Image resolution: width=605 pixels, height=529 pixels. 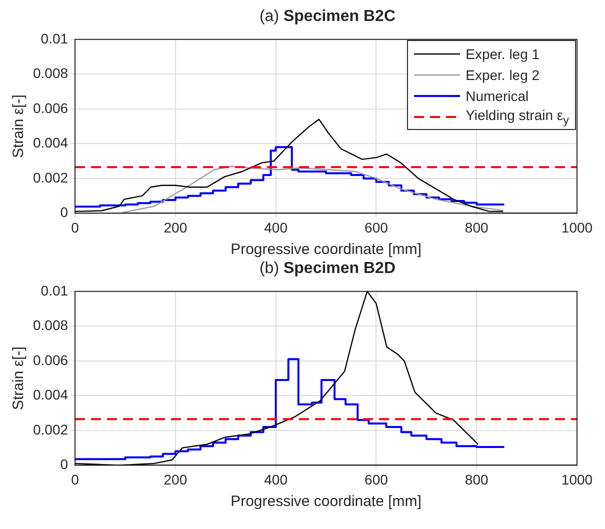 What do you see at coordinates (503, 54) in the screenshot?
I see `legend-label: Exper. leg 1` at bounding box center [503, 54].